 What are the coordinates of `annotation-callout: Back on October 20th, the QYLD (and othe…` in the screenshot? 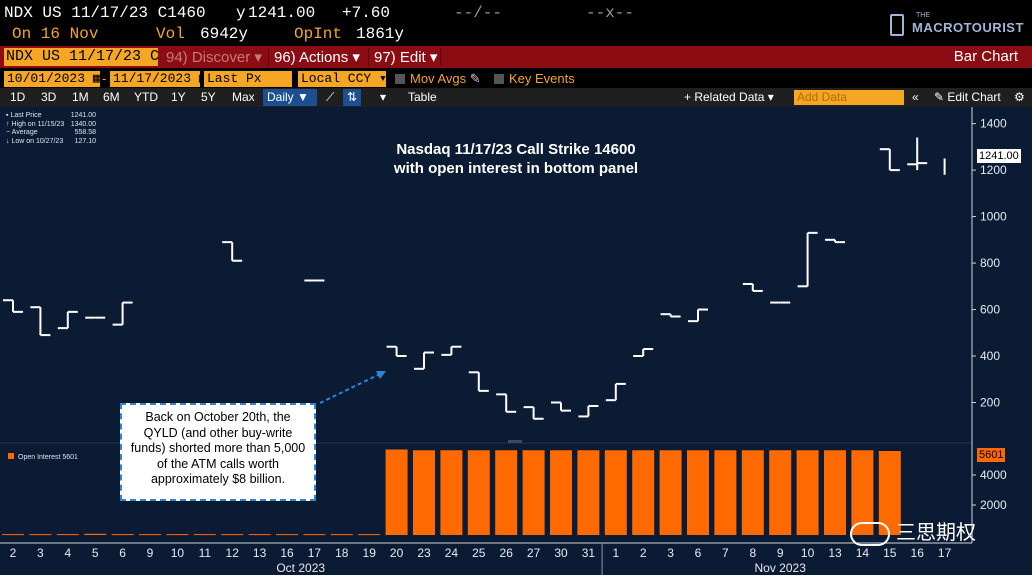 It's located at (218, 452).